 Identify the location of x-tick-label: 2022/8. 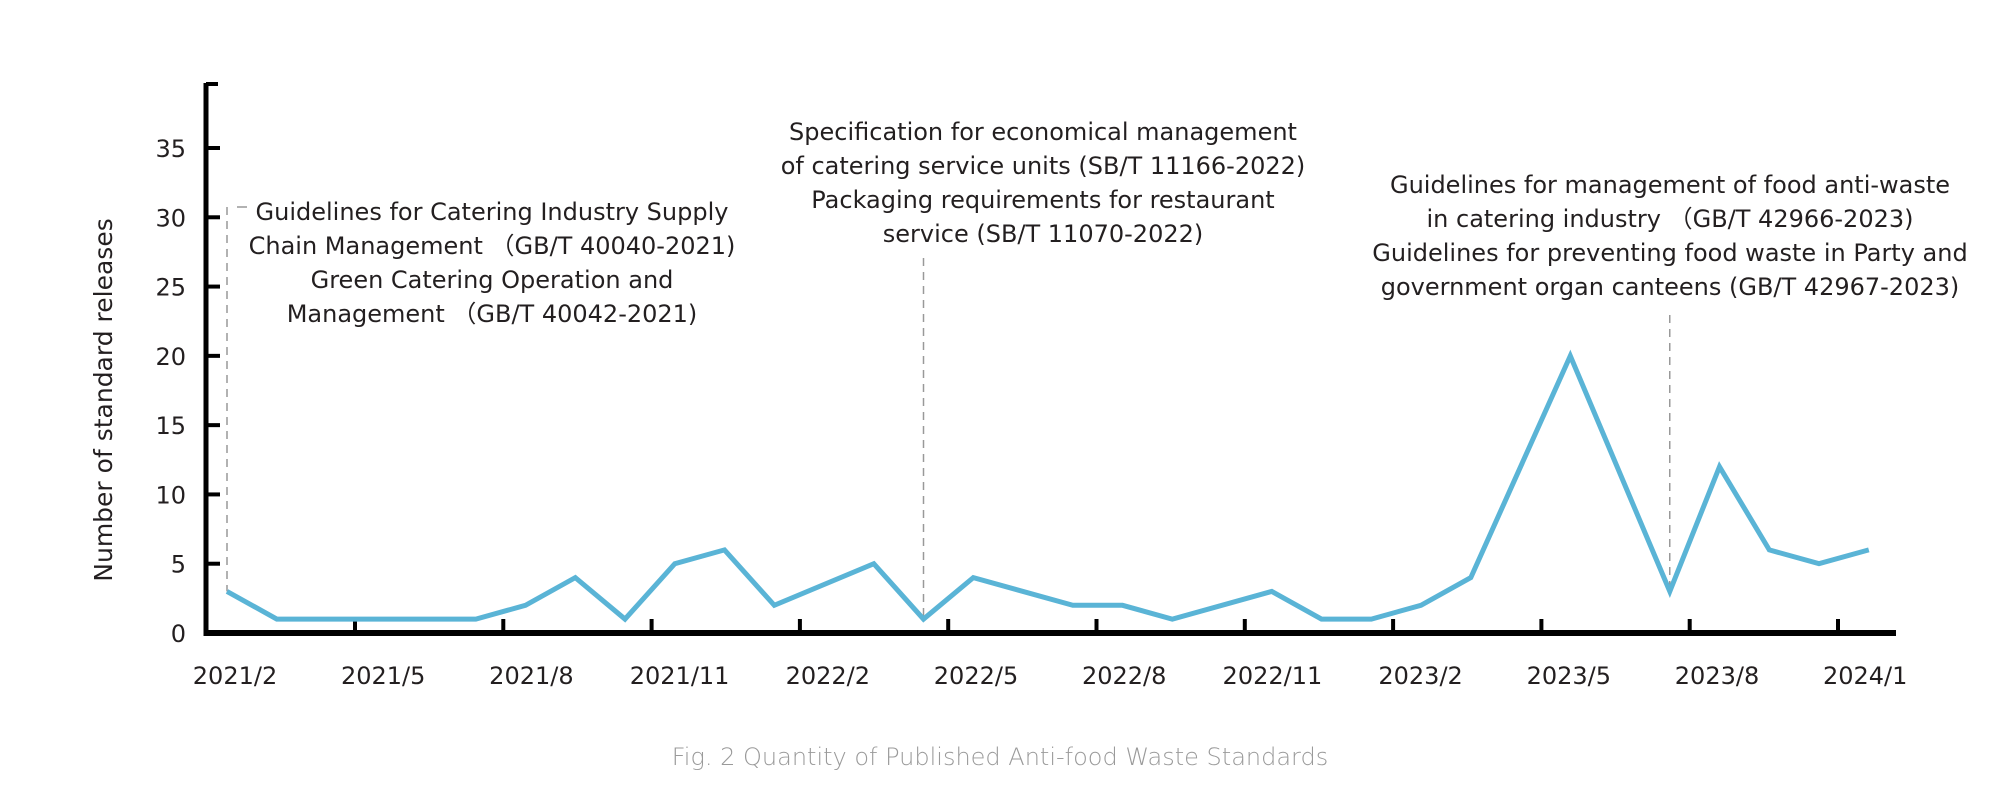
(1124, 676).